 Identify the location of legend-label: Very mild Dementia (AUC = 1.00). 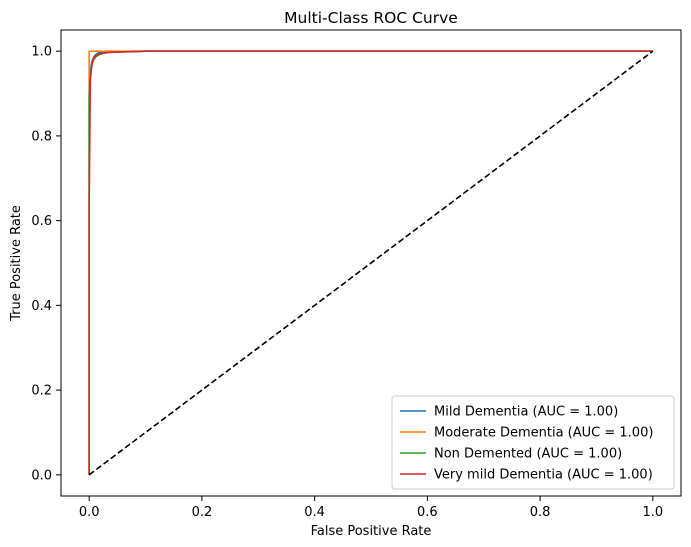
(543, 475).